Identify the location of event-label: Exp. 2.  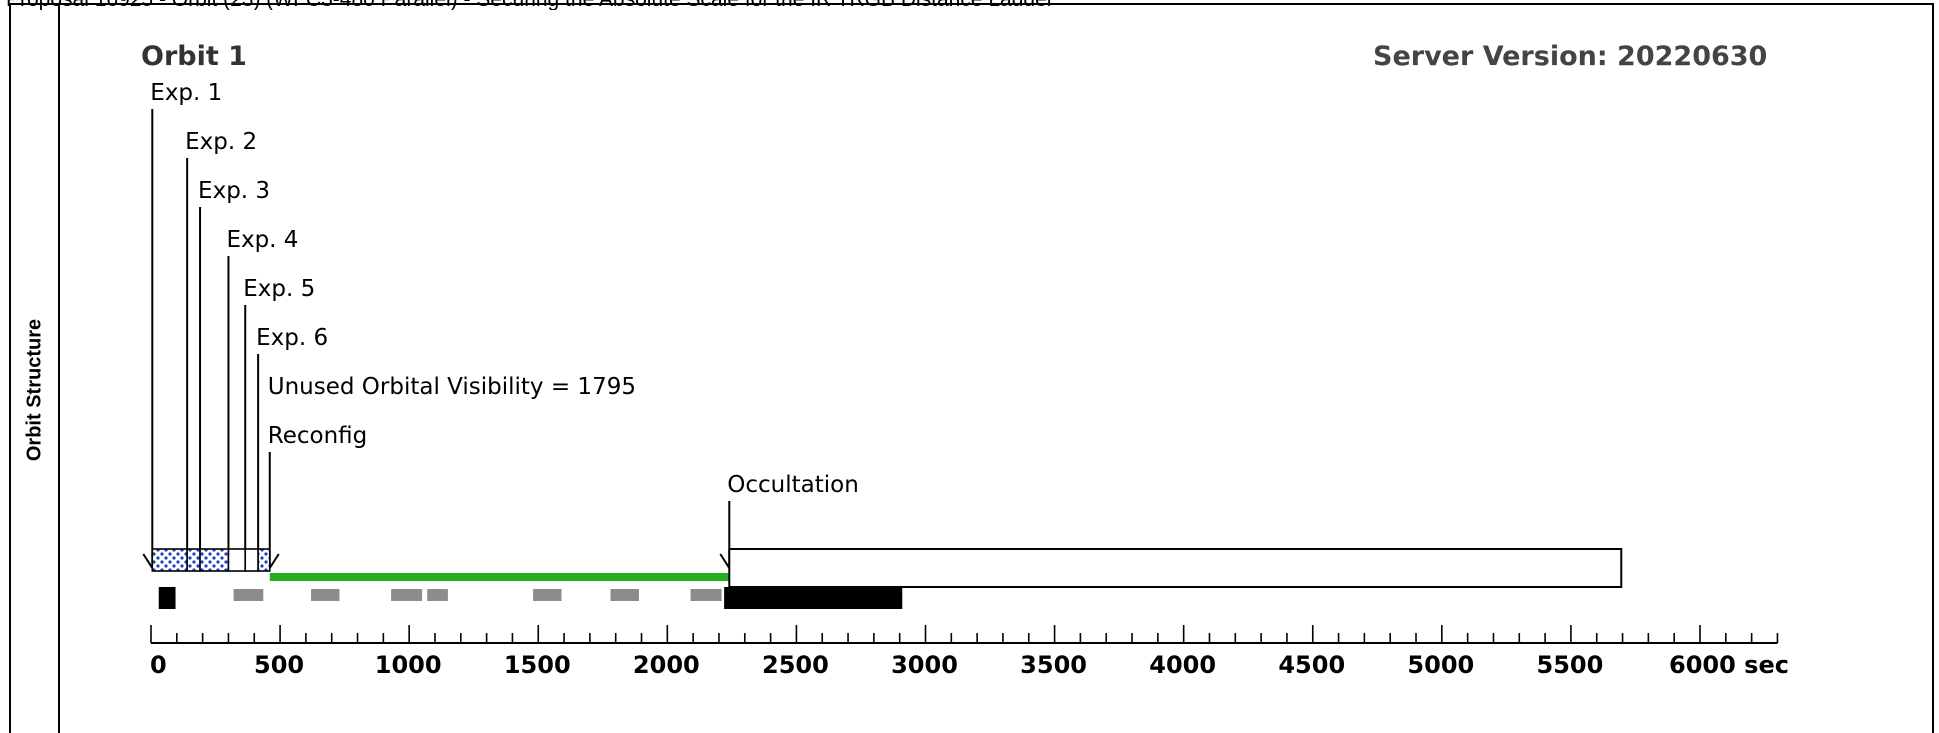
(221, 142).